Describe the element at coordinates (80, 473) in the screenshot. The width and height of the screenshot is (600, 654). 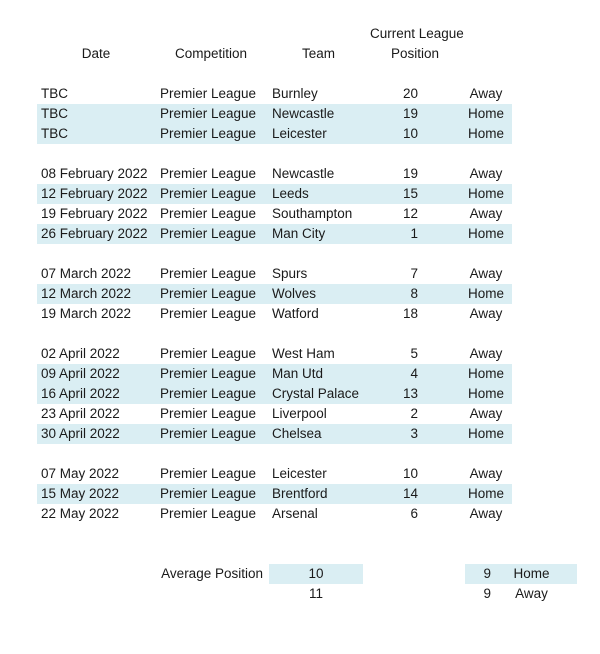
I see `fixture-date-cell: 07 May 2022` at that location.